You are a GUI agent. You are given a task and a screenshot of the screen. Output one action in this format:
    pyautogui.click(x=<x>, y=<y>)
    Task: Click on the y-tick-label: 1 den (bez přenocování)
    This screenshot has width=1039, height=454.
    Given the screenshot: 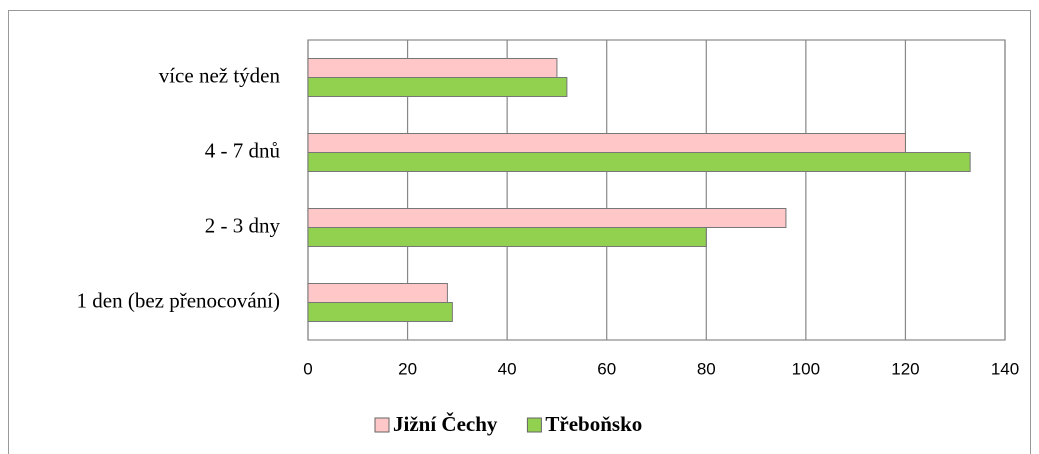 What is the action you would take?
    pyautogui.click(x=179, y=300)
    